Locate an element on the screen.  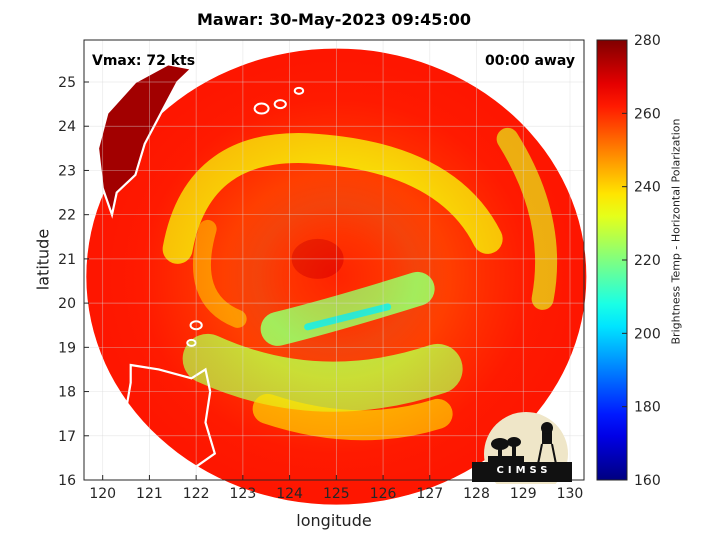
chart-title: Mawar: 30-May-2023 09:45:00 is located at coordinates (334, 19).